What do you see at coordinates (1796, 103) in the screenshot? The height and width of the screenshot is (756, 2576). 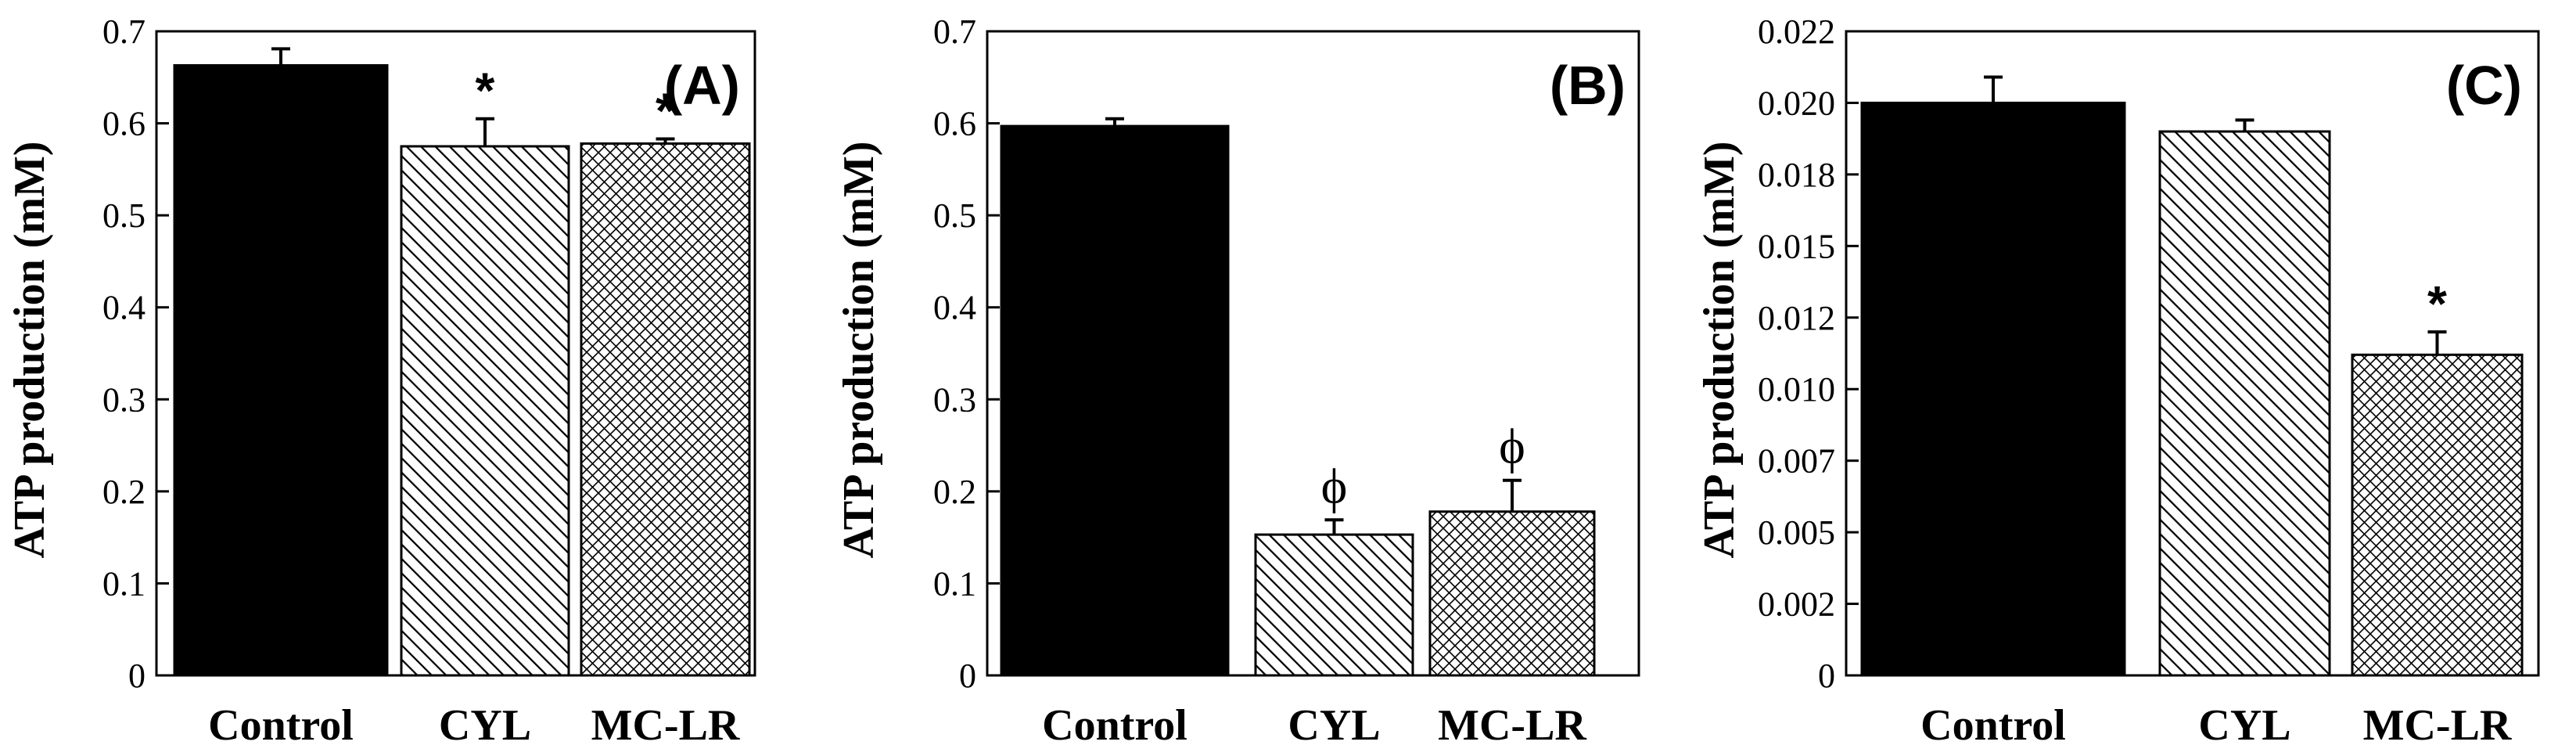 I see `y-tick-label: 0.020` at bounding box center [1796, 103].